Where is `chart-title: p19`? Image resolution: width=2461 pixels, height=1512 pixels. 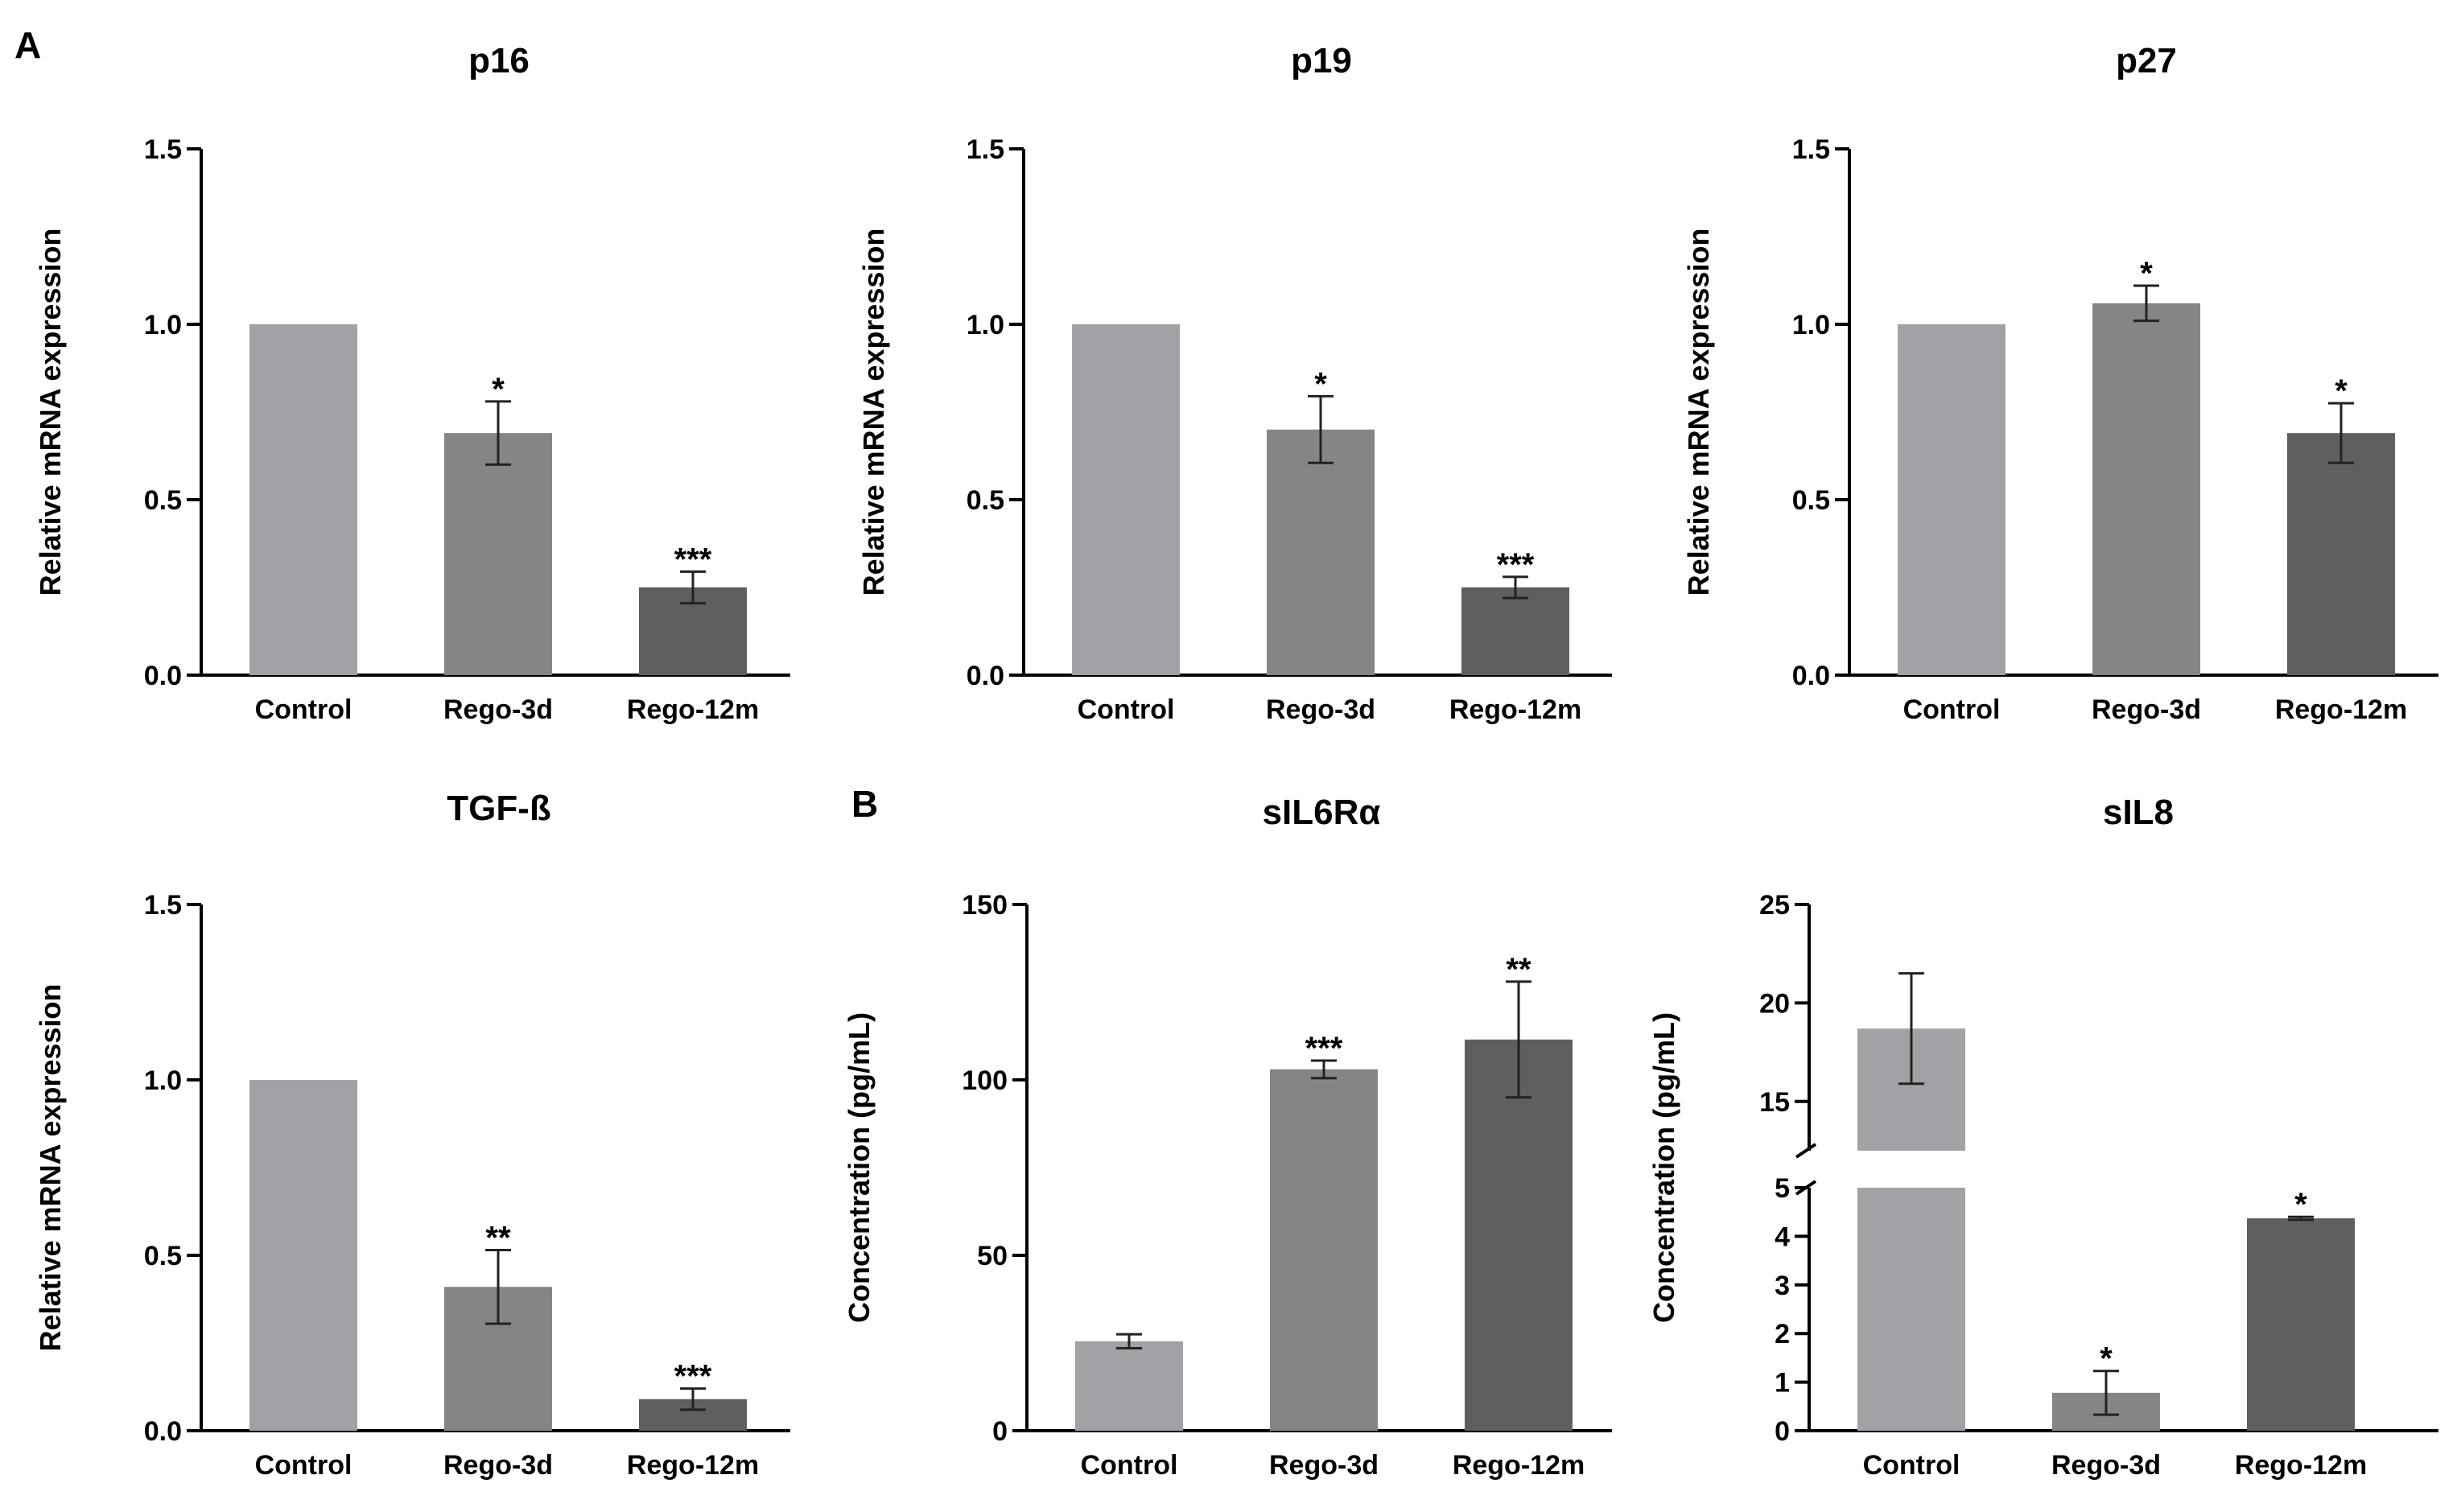 chart-title: p19 is located at coordinates (1321, 60).